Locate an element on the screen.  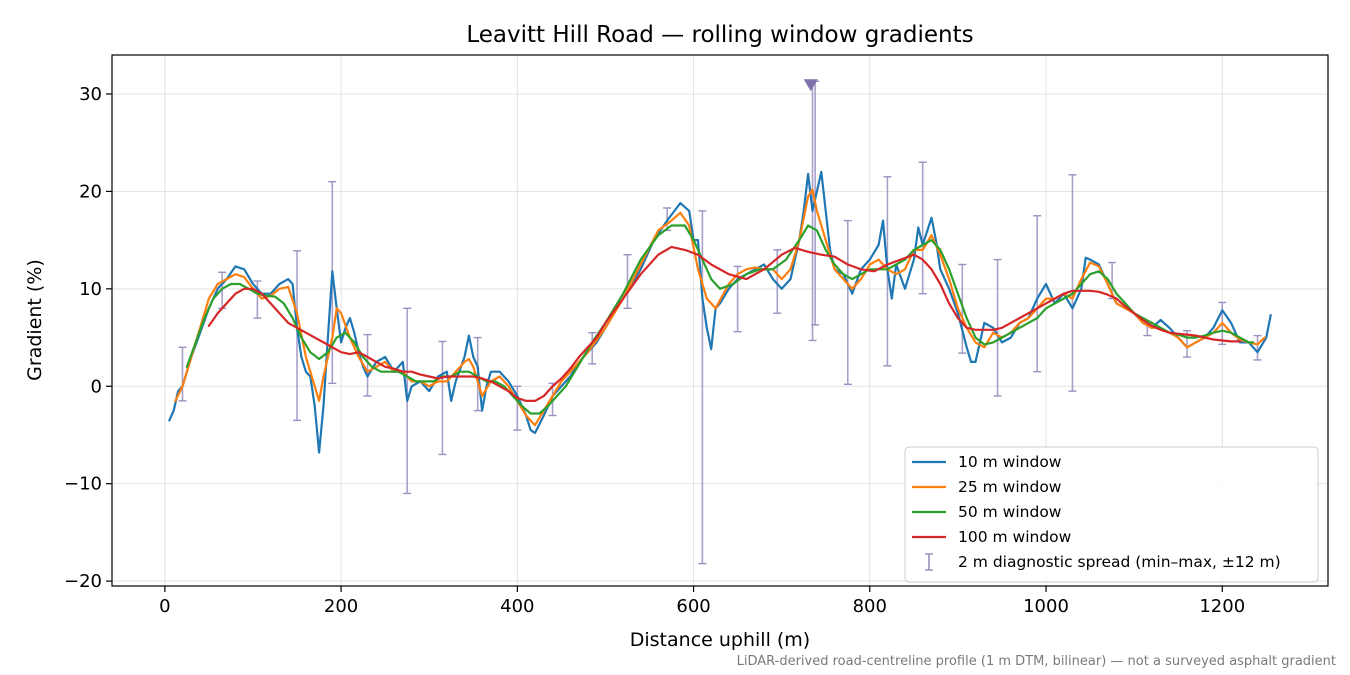
legend-label: 2 m diagnostic spread (min–max, ±12 m) is located at coordinates (1119, 562).